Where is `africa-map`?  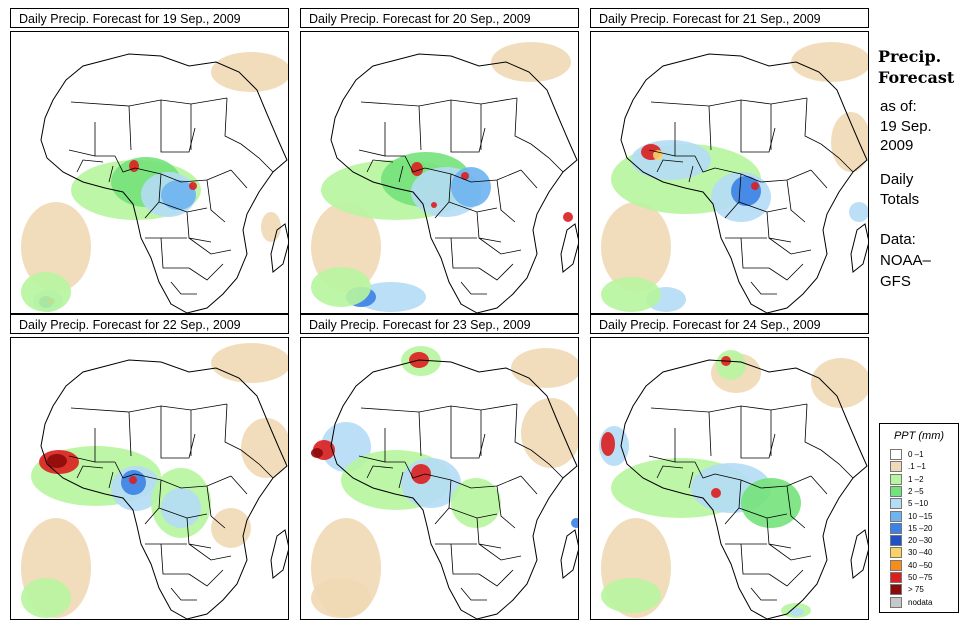 africa-map is located at coordinates (154, 481).